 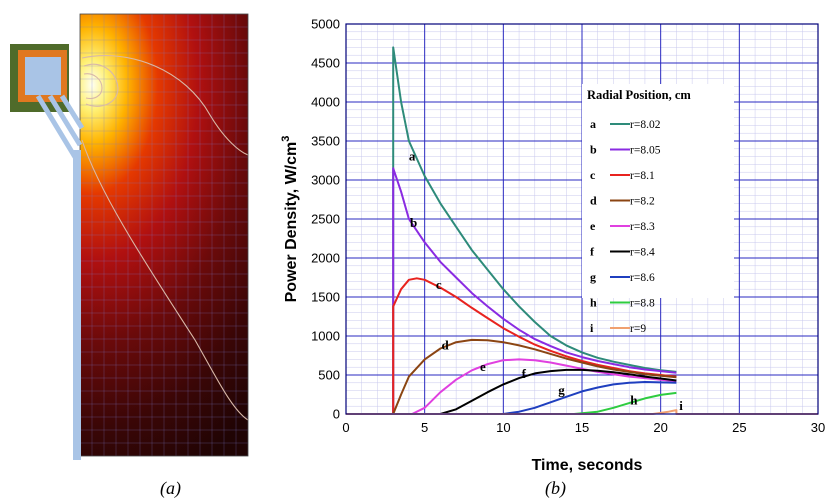 I want to click on legend-background, so click(x=658, y=191).